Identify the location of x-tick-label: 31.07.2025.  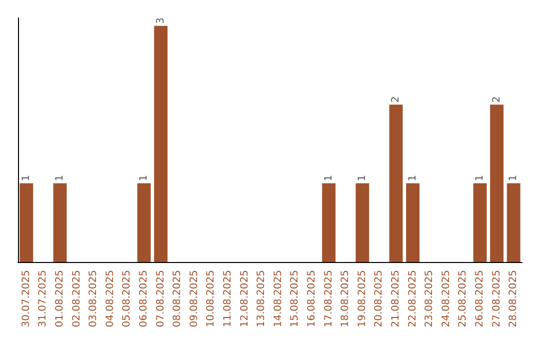
(43, 299).